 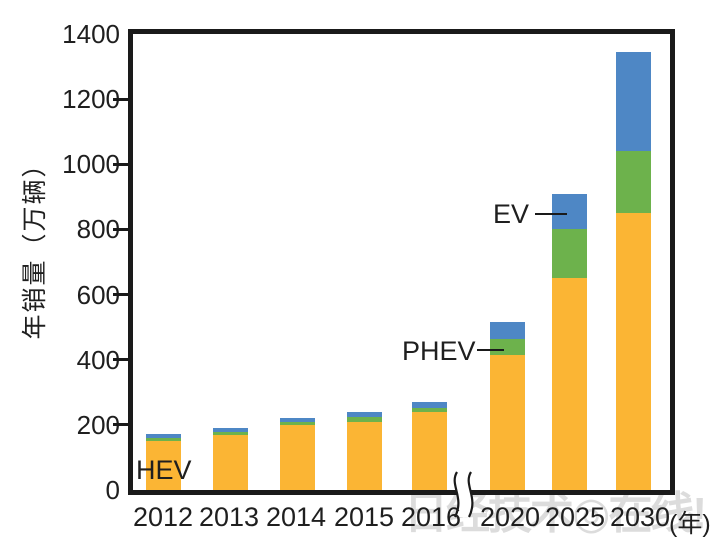 I want to click on bar-segment-phev-2013, so click(x=230, y=433).